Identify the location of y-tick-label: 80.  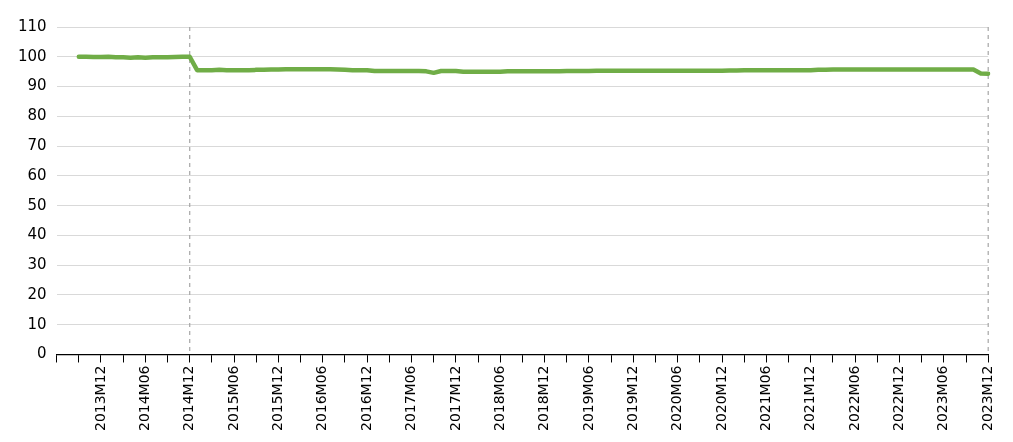
(37, 115).